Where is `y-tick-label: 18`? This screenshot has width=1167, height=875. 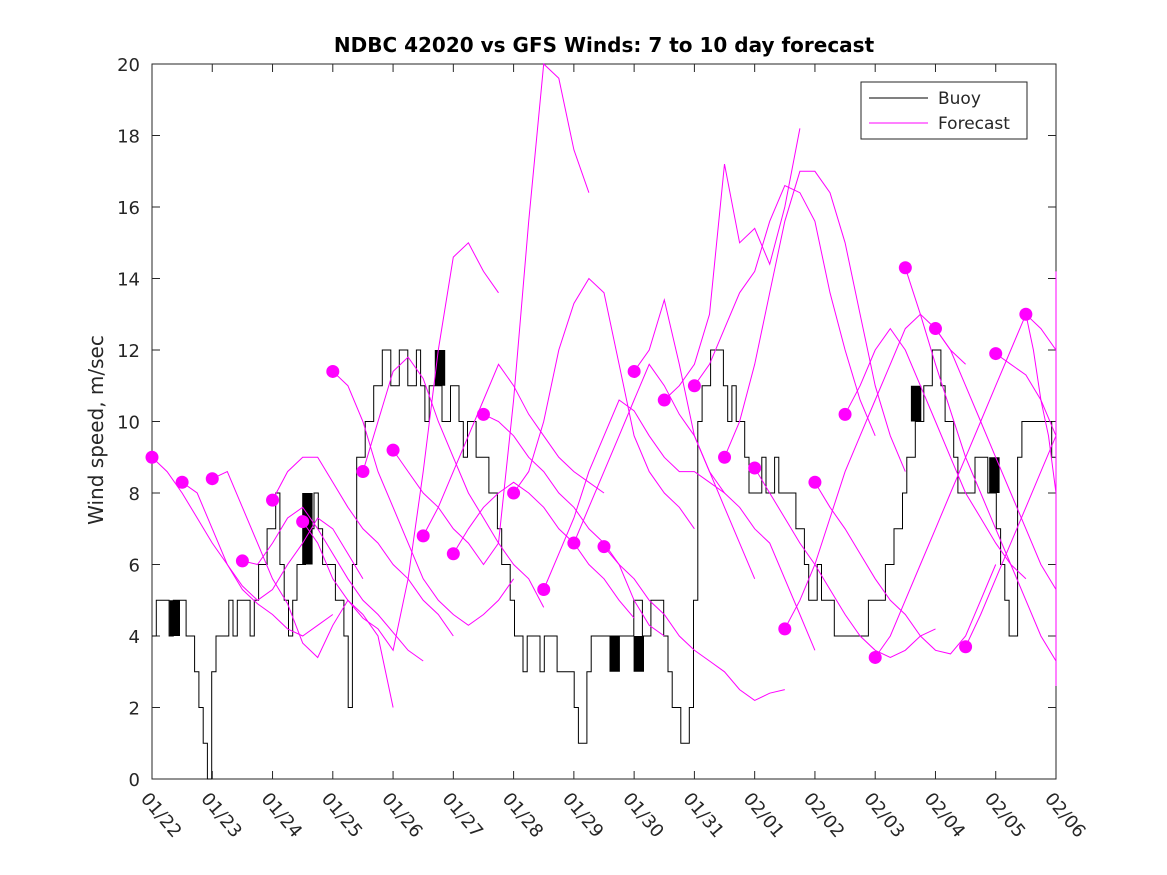
y-tick-label: 18 is located at coordinates (128, 137).